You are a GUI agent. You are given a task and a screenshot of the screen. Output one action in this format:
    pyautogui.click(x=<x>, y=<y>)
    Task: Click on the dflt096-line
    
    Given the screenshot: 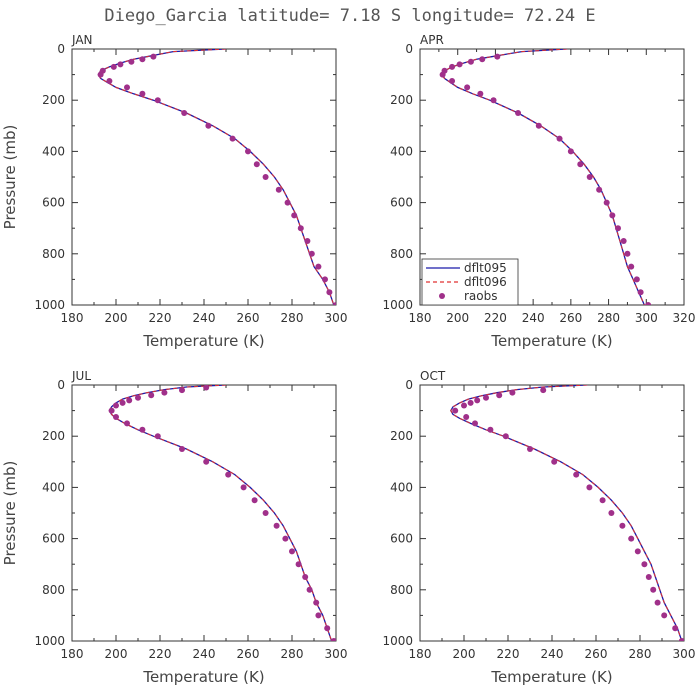 What is the action you would take?
    pyautogui.click(x=216, y=177)
    